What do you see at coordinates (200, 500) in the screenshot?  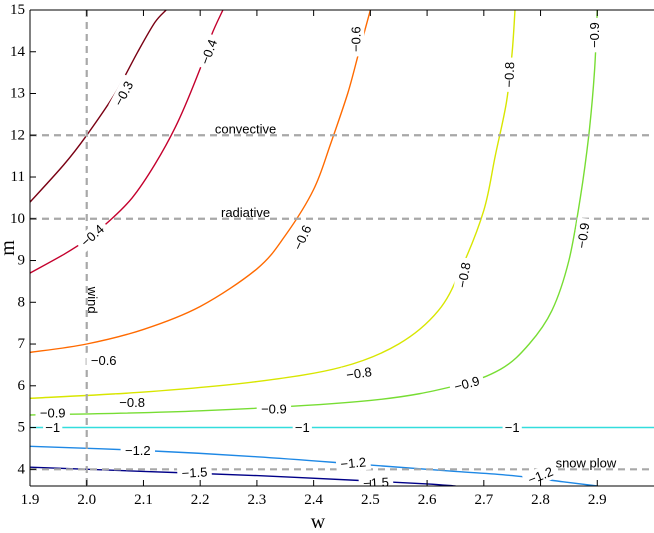 I see `x-tick-label: 2.2` at bounding box center [200, 500].